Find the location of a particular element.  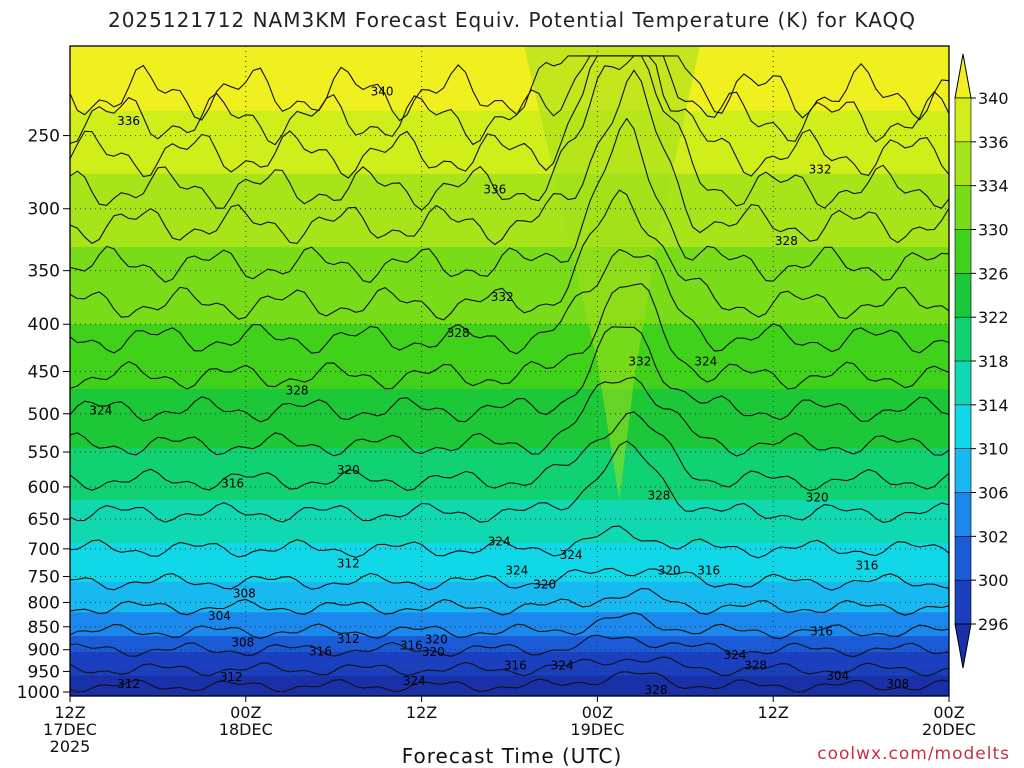

x-tick-label: 17DEC is located at coordinates (70, 729).